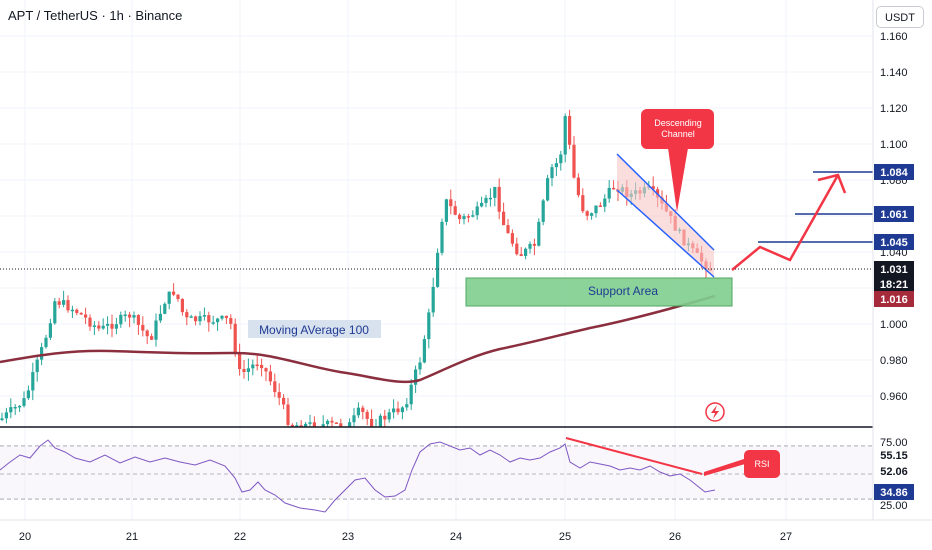  Describe the element at coordinates (623, 291) in the screenshot. I see `support-area-label: Support Area` at that location.